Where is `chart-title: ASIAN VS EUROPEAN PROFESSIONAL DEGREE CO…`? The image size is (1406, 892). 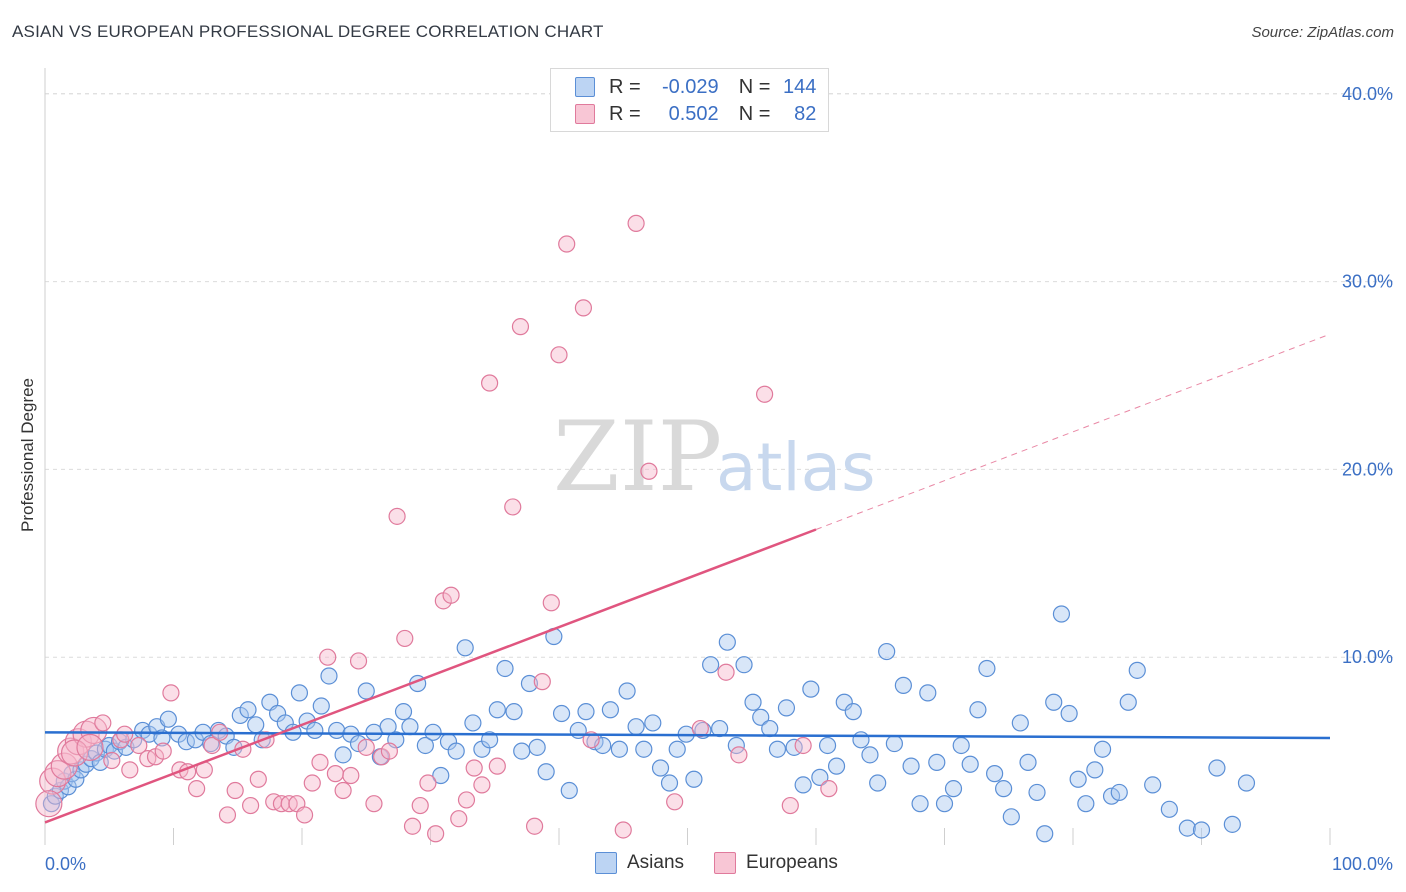
chart-title: ASIAN VS EUROPEAN PROFESSIONAL DEGREE CO… is located at coordinates (308, 31).